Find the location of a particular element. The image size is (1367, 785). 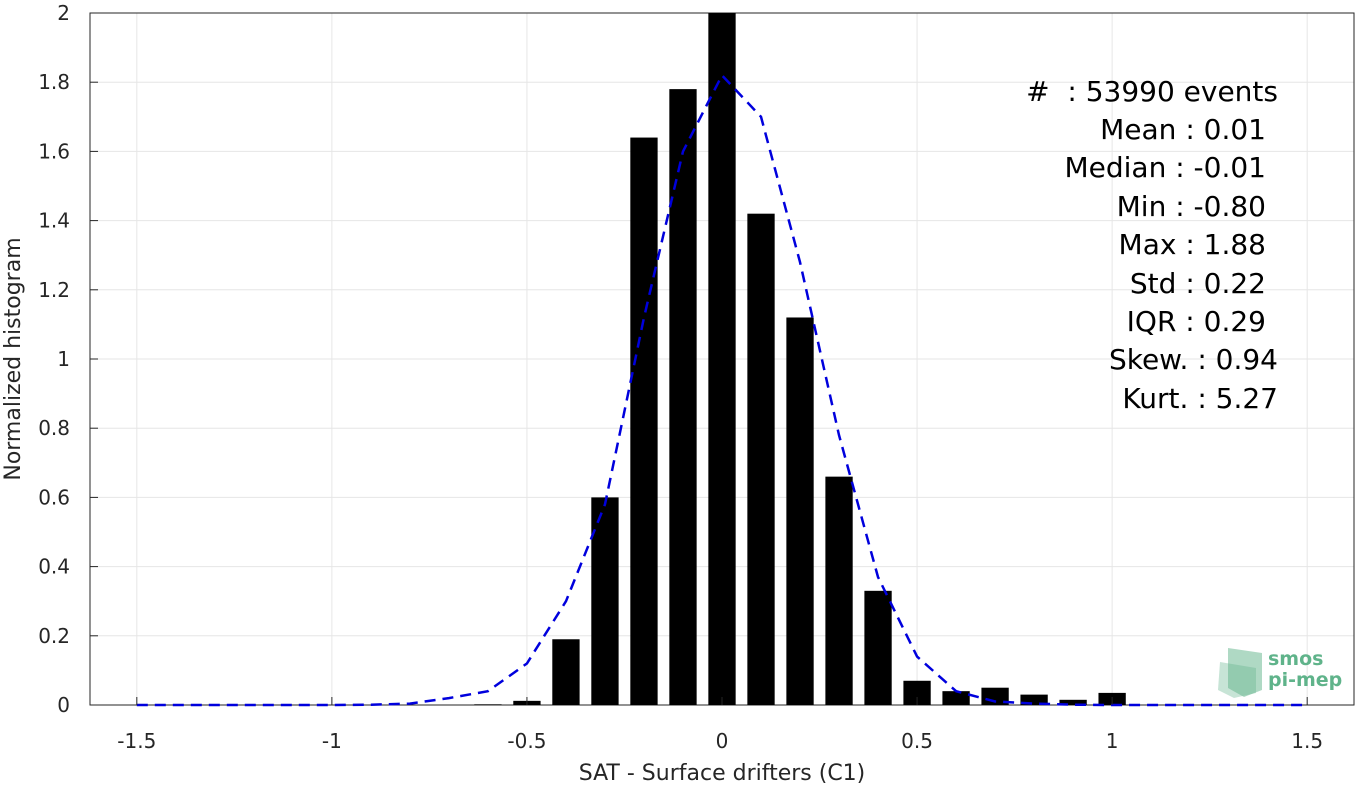

y-tick-label: 1 is located at coordinates (63, 359).